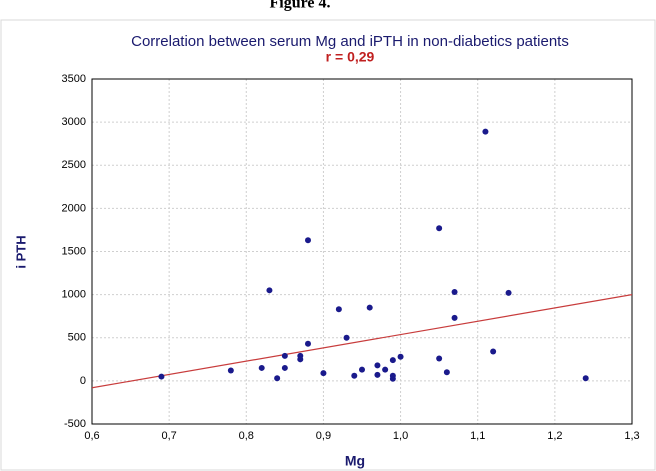 This screenshot has height=471, width=656. I want to click on y-tick-label: 1000, so click(74, 295).